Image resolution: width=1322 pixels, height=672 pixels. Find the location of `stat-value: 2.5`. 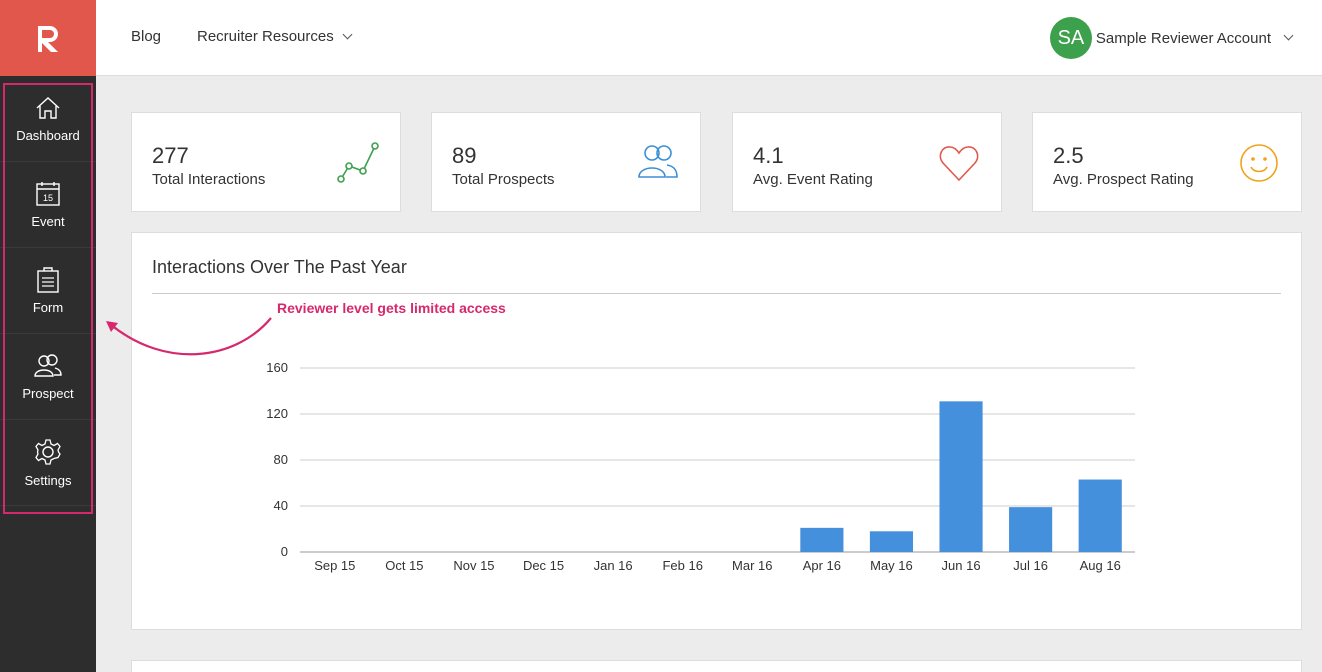

stat-value: 2.5 is located at coordinates (1068, 155).